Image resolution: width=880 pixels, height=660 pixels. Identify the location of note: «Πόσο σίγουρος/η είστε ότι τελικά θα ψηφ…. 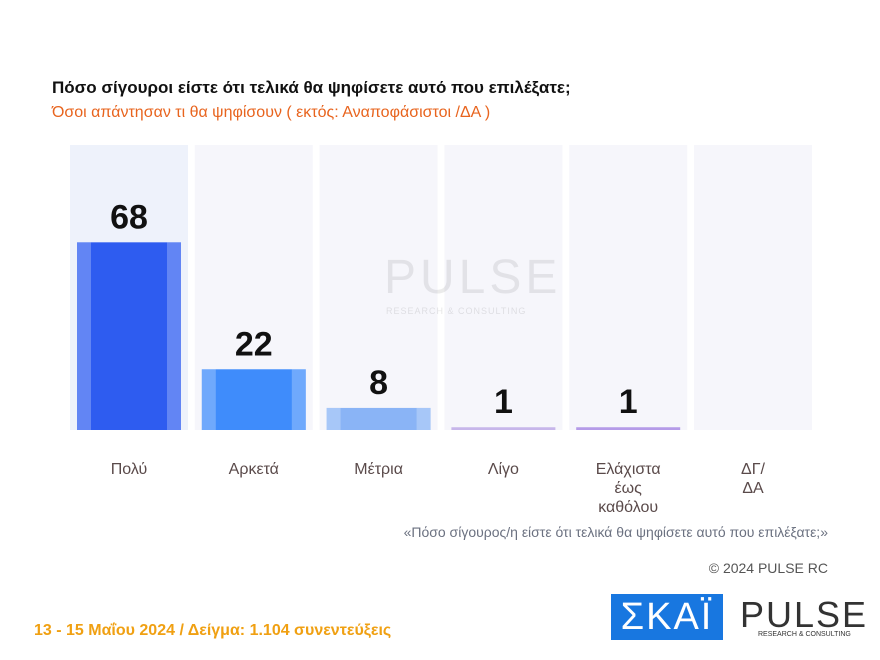
(615, 532).